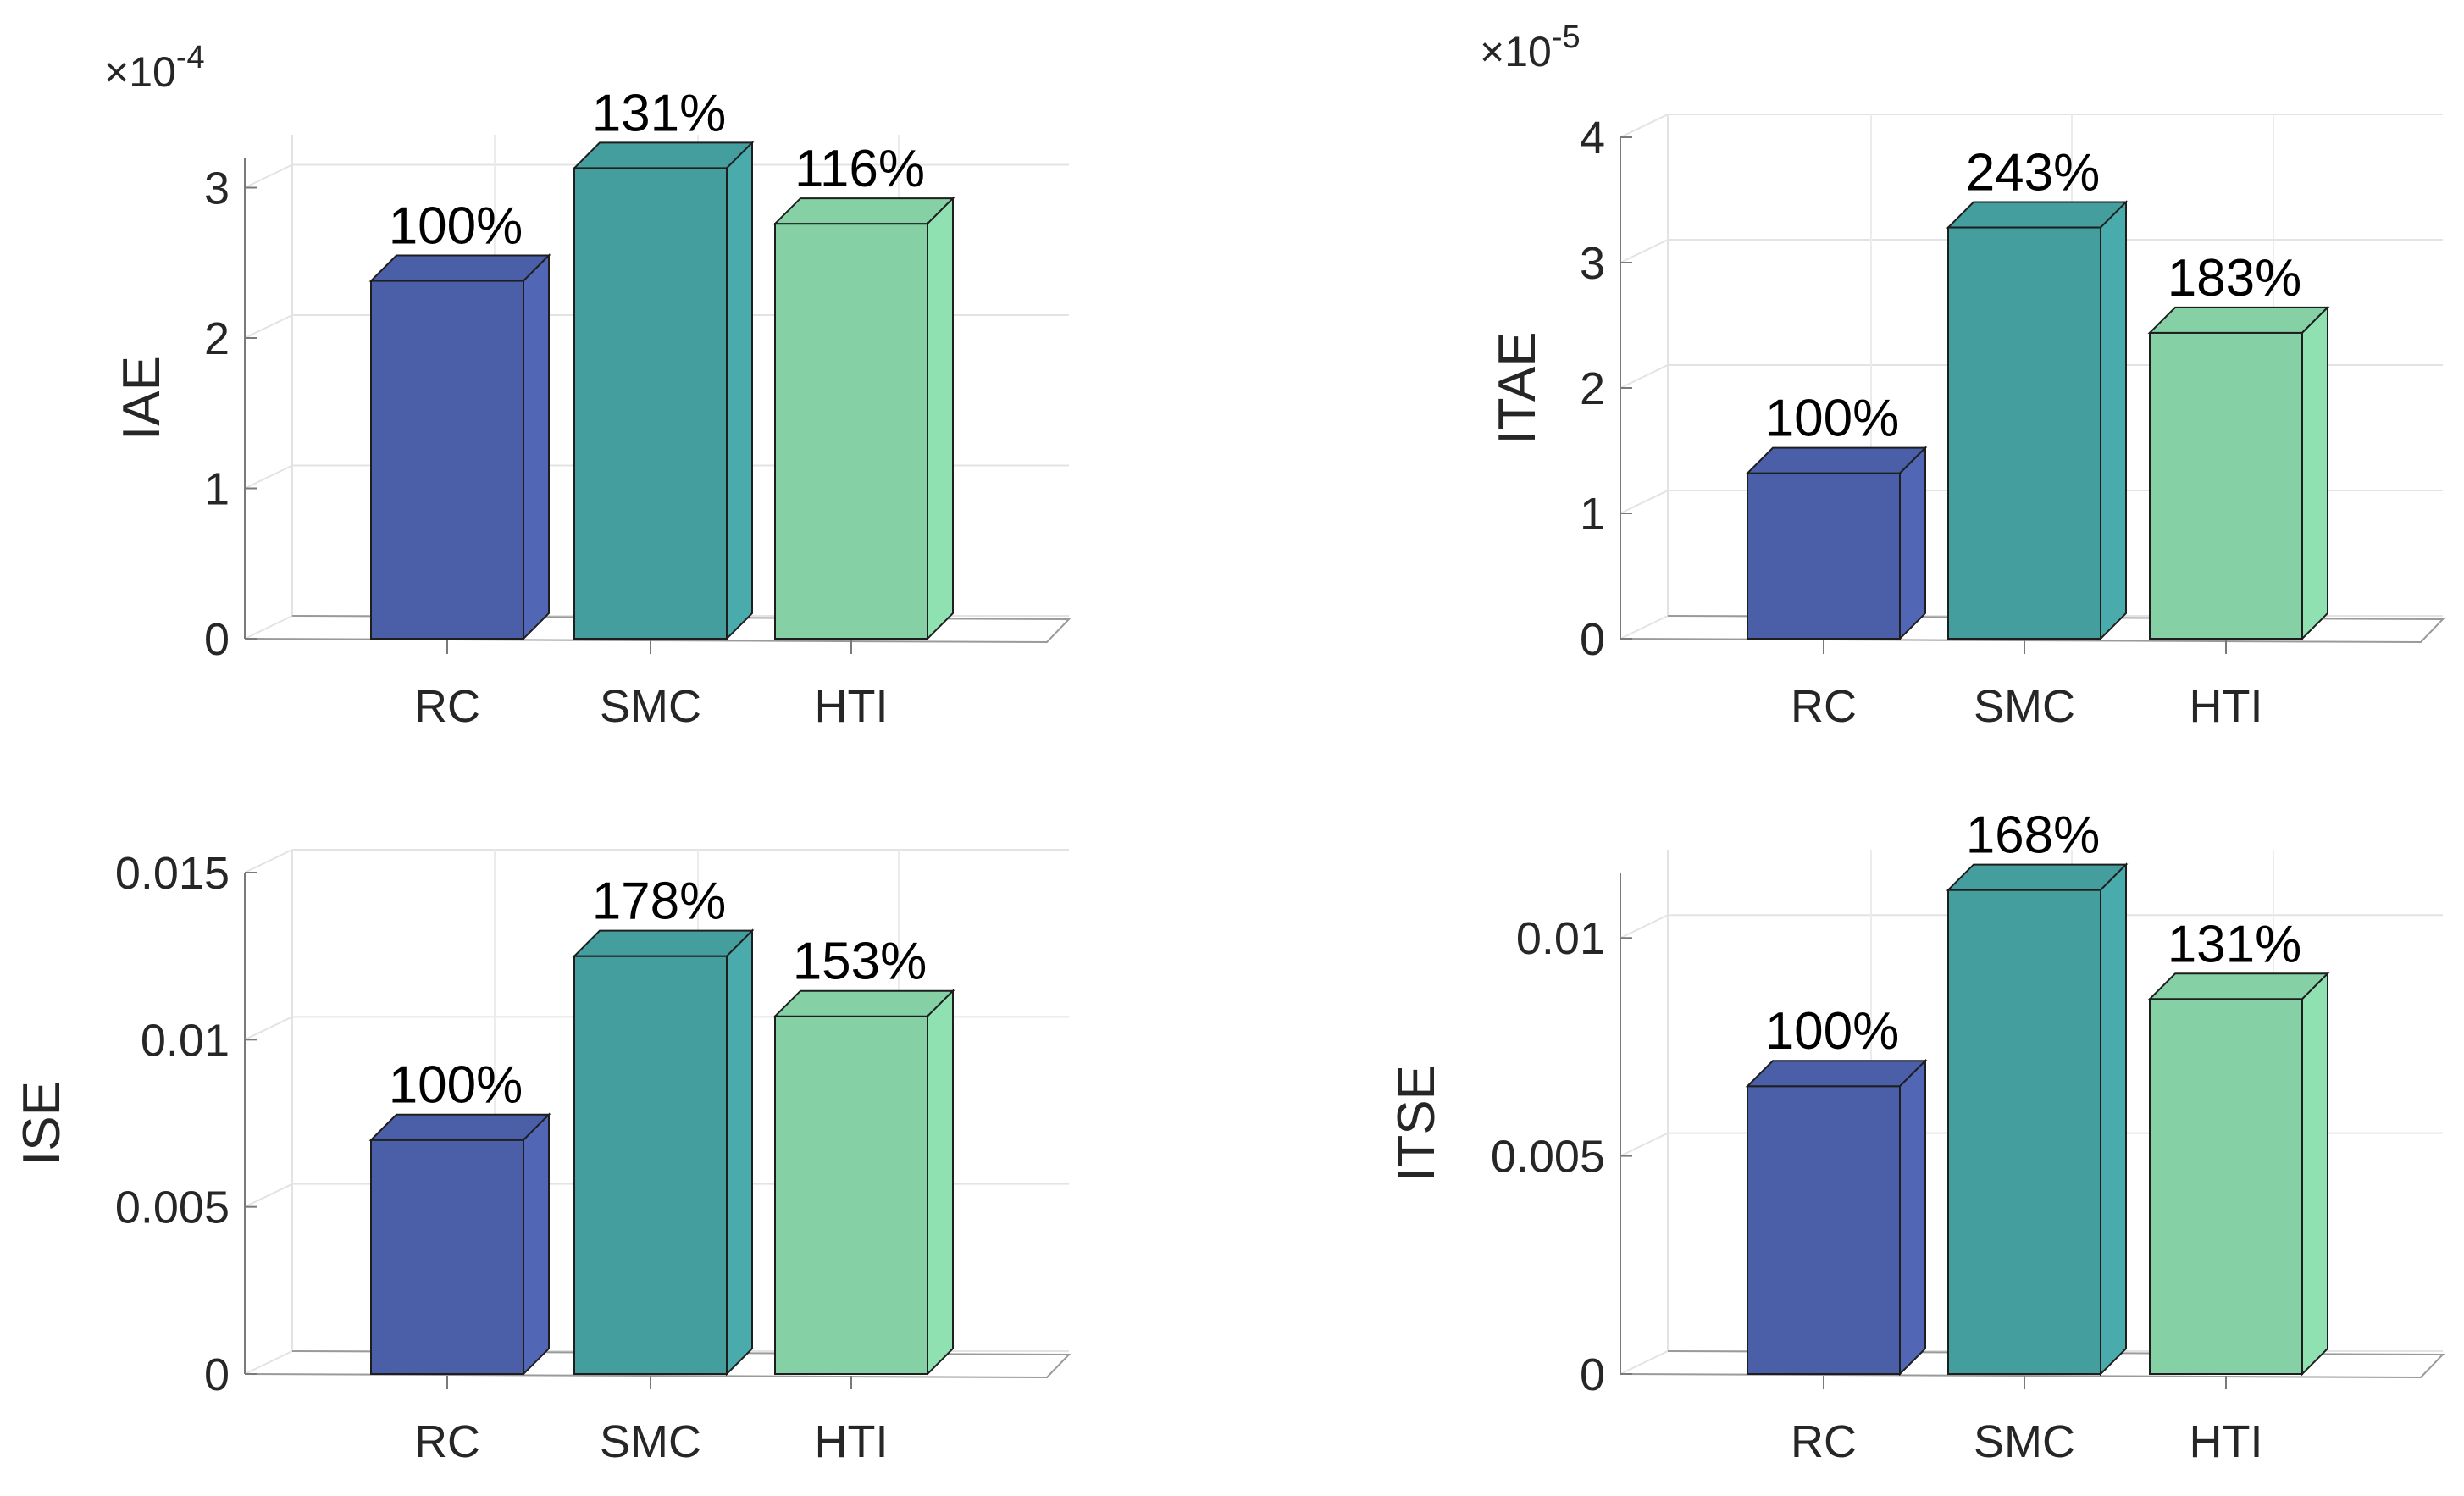  I want to click on y-axis-exponent: ×10⁻⁴, so click(154, 68).